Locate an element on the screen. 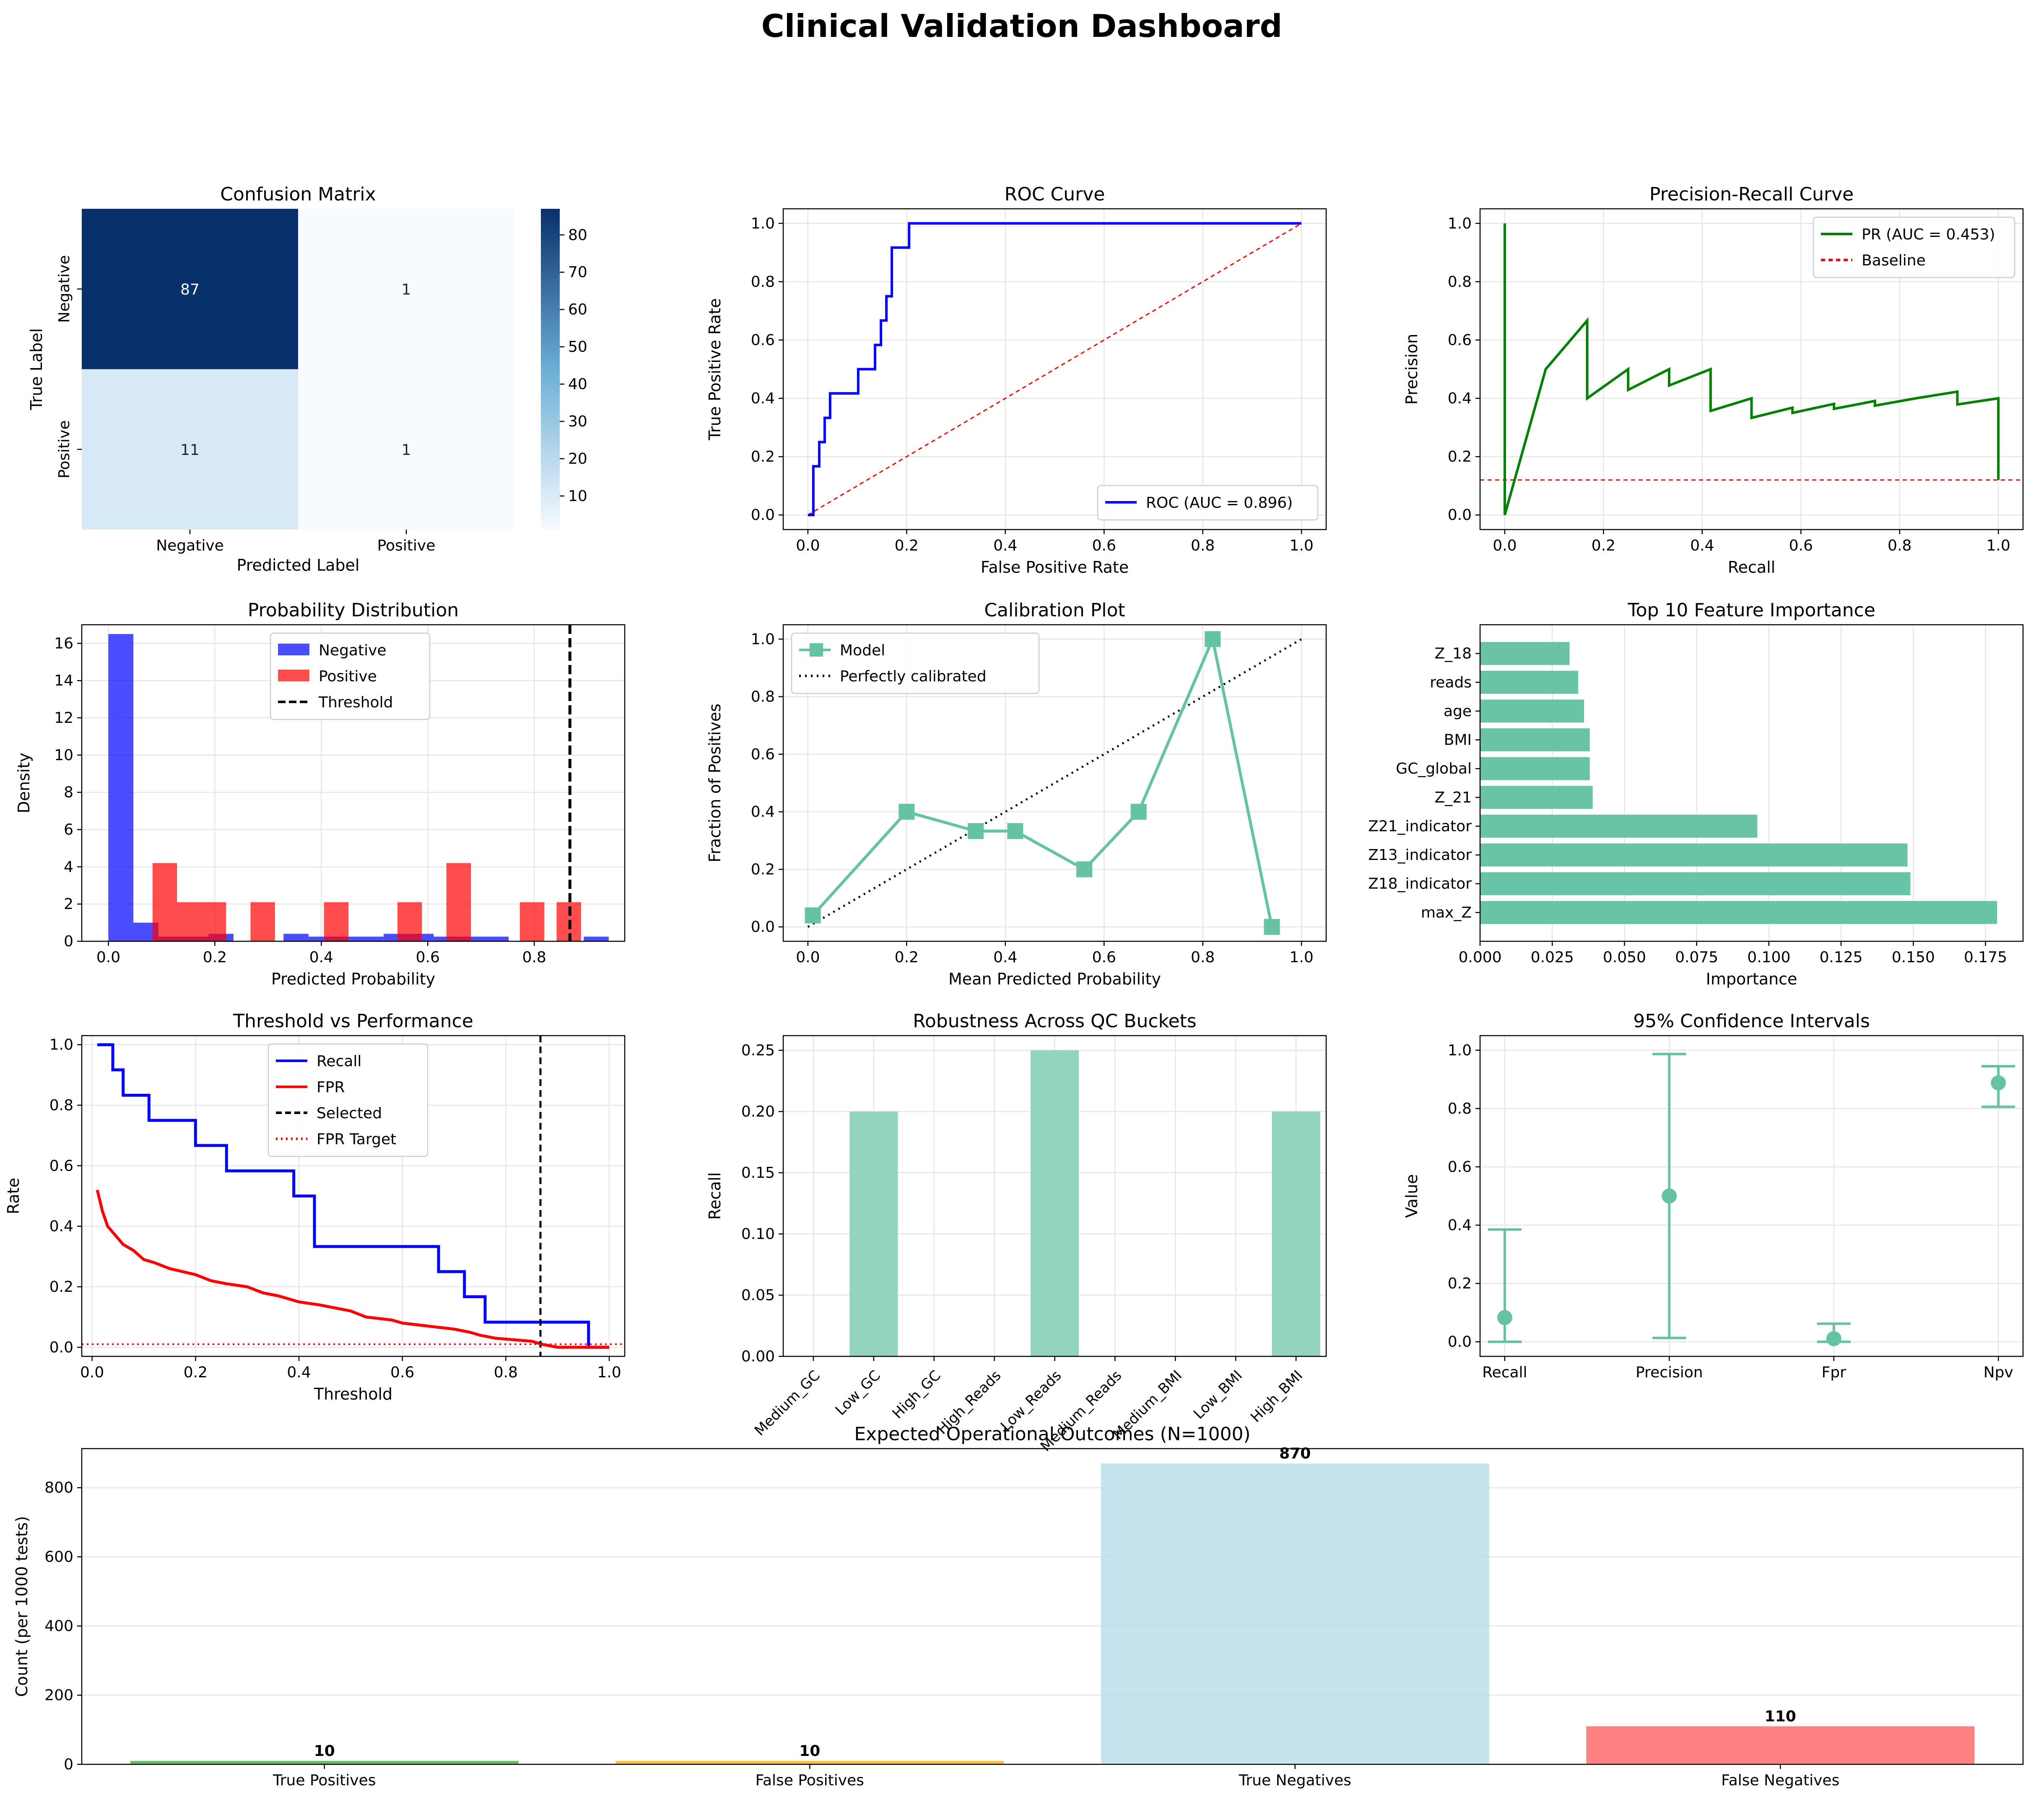  x-axis-label: Threshold is located at coordinates (353, 1394).